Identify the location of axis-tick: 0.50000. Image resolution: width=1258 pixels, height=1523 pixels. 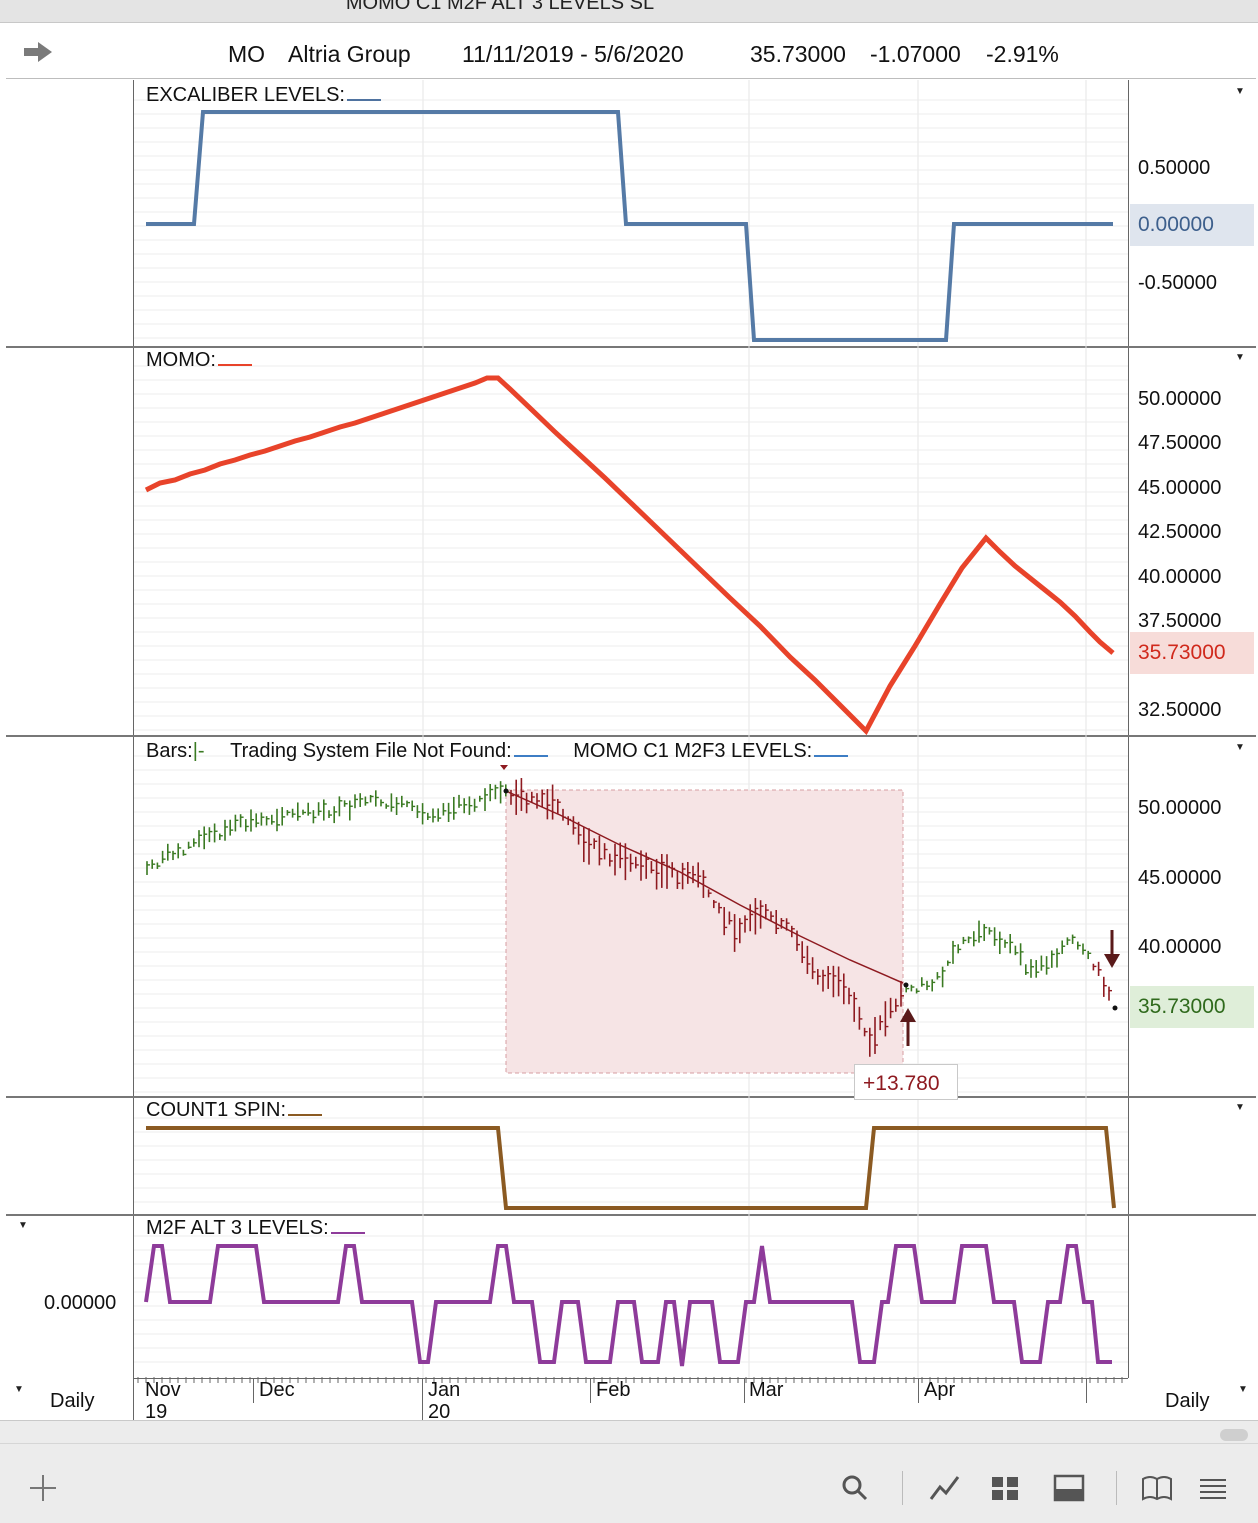
(1174, 168).